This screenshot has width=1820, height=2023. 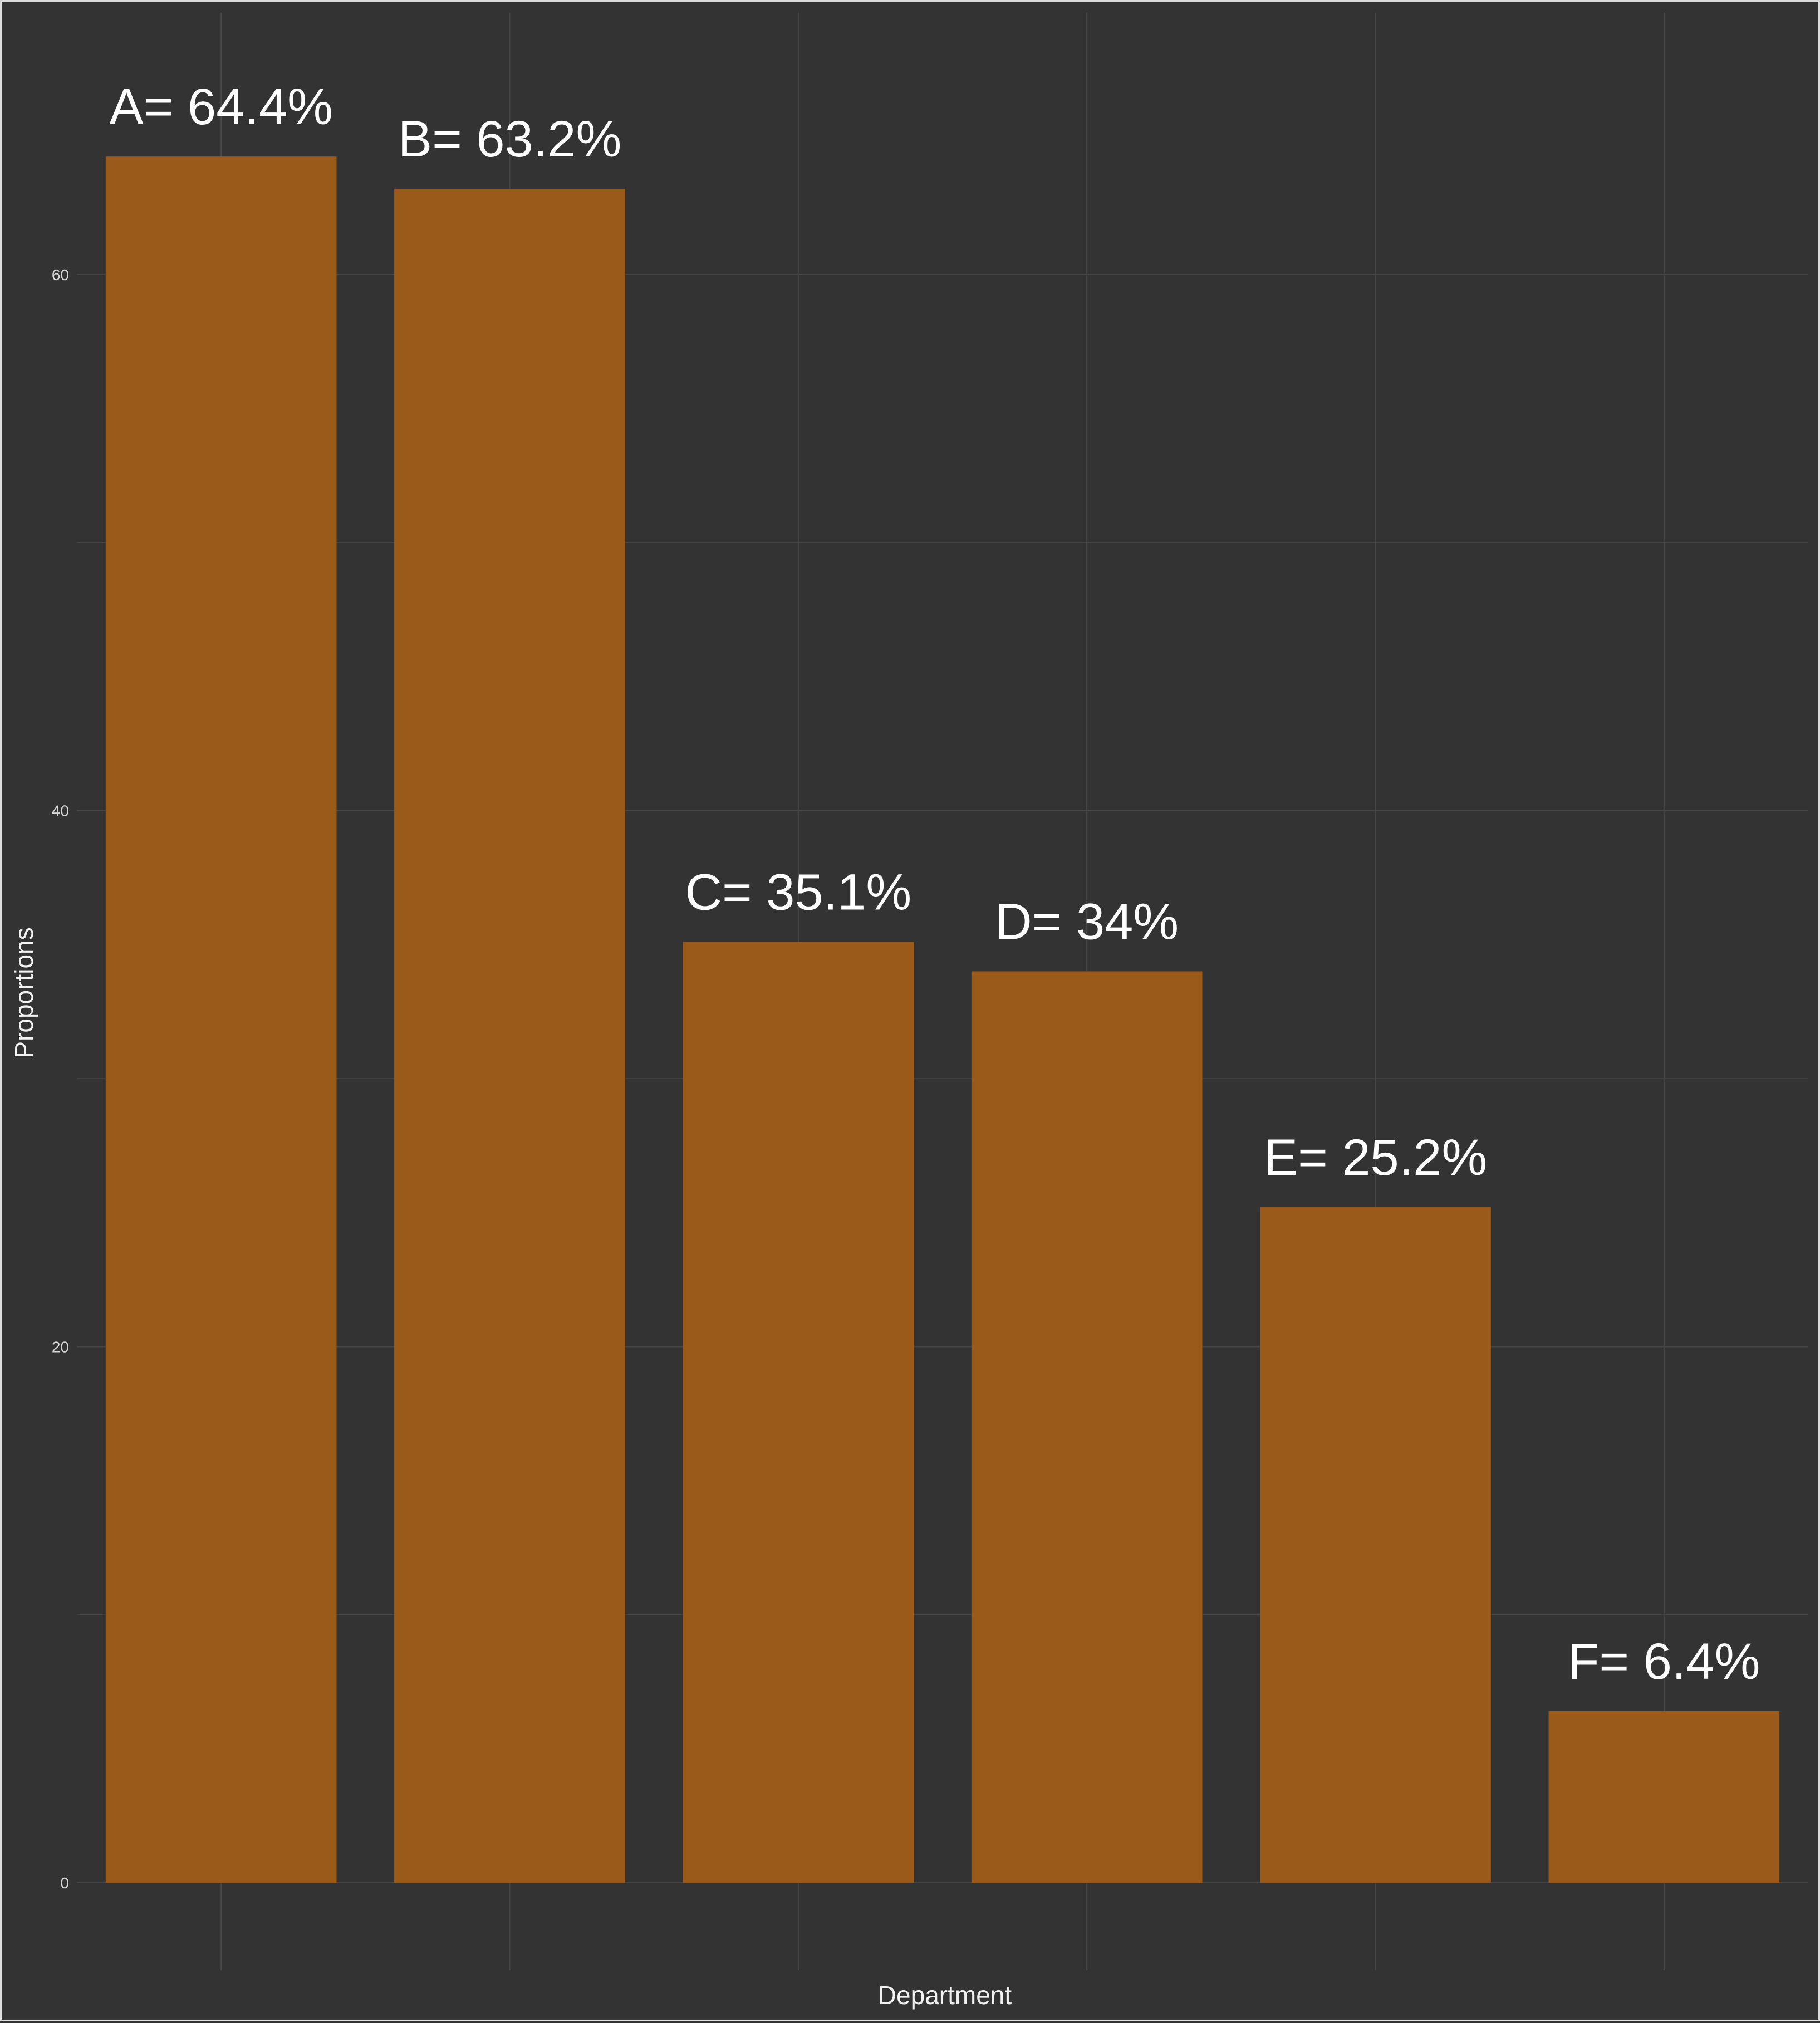 I want to click on bar-label-c: C= 35.1%, so click(x=798, y=892).